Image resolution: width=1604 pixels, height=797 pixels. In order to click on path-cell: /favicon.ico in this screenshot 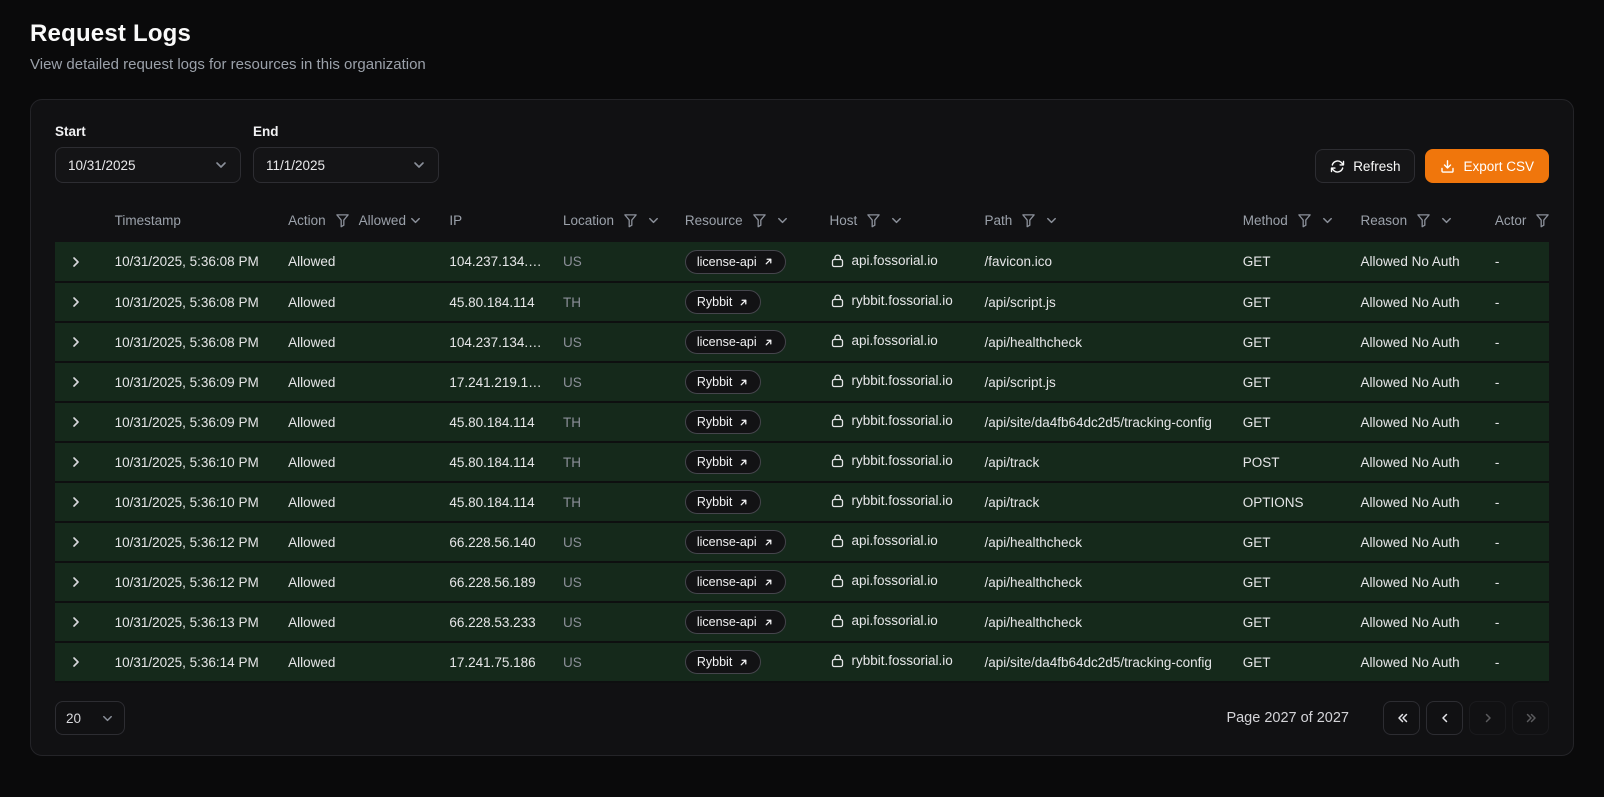, I will do `click(1018, 261)`.